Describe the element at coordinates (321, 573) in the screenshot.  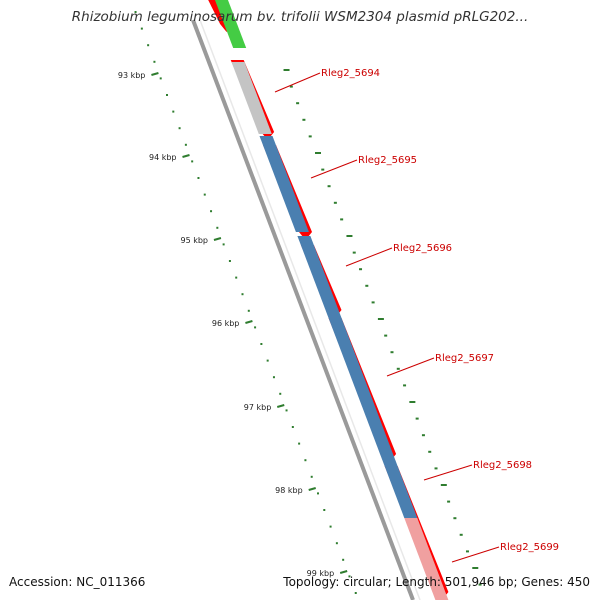
I see `kbp-tick-label: 99 kbp` at that location.